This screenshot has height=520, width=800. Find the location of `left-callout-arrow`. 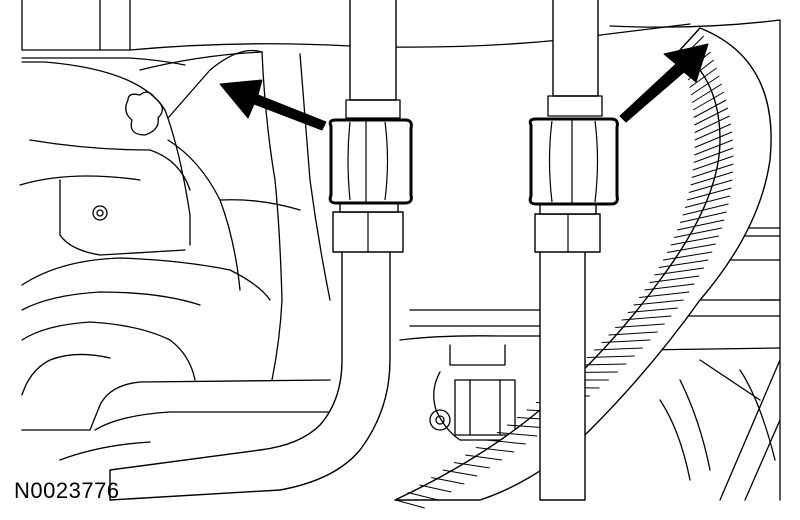

left-callout-arrow is located at coordinates (273, 105).